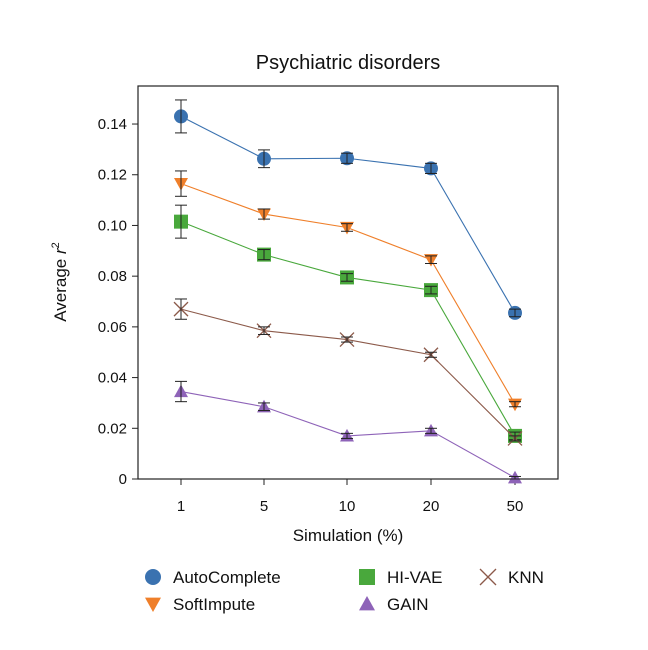 This screenshot has height=650, width=648. I want to click on series-knn, so click(348, 372).